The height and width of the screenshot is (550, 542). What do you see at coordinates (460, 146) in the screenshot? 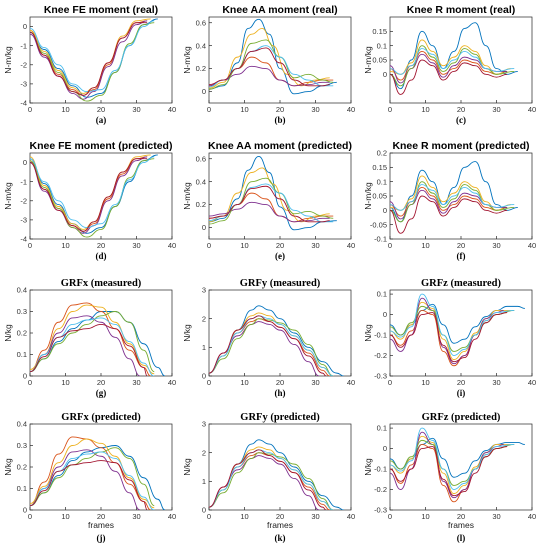
I see `chart-title: Knee R moment (predicted)` at bounding box center [460, 146].